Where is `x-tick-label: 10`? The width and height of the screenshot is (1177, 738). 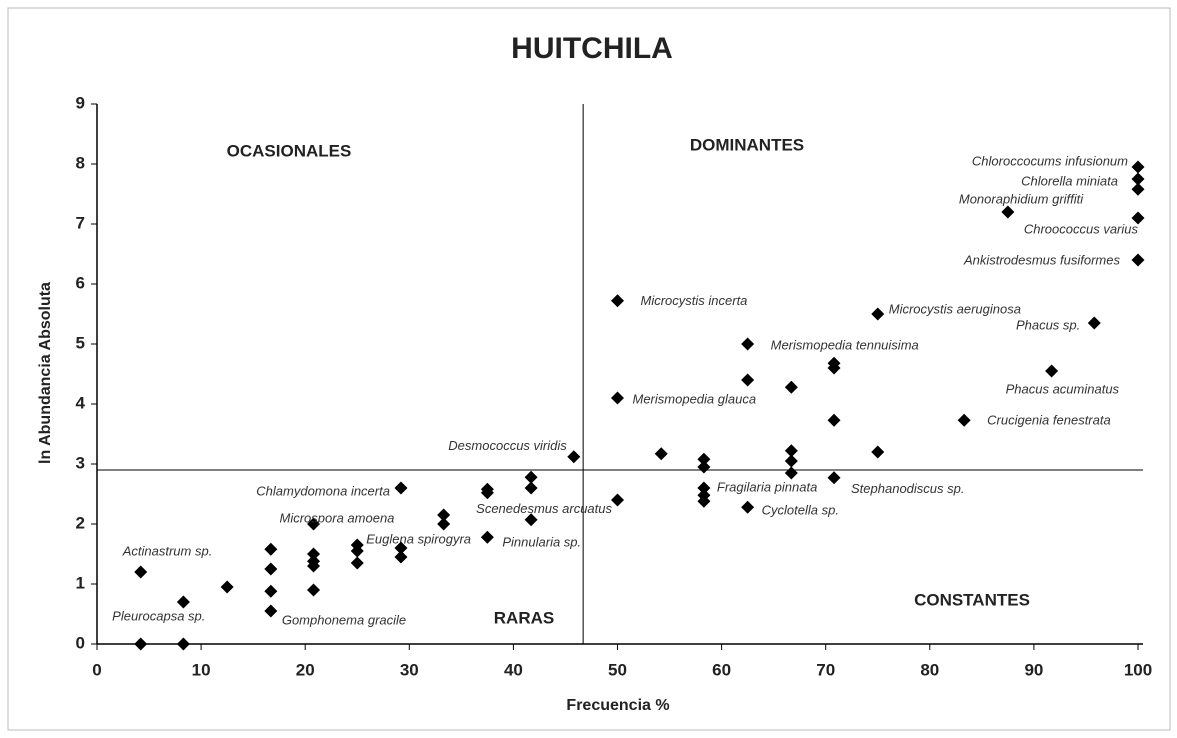 x-tick-label: 10 is located at coordinates (201, 669).